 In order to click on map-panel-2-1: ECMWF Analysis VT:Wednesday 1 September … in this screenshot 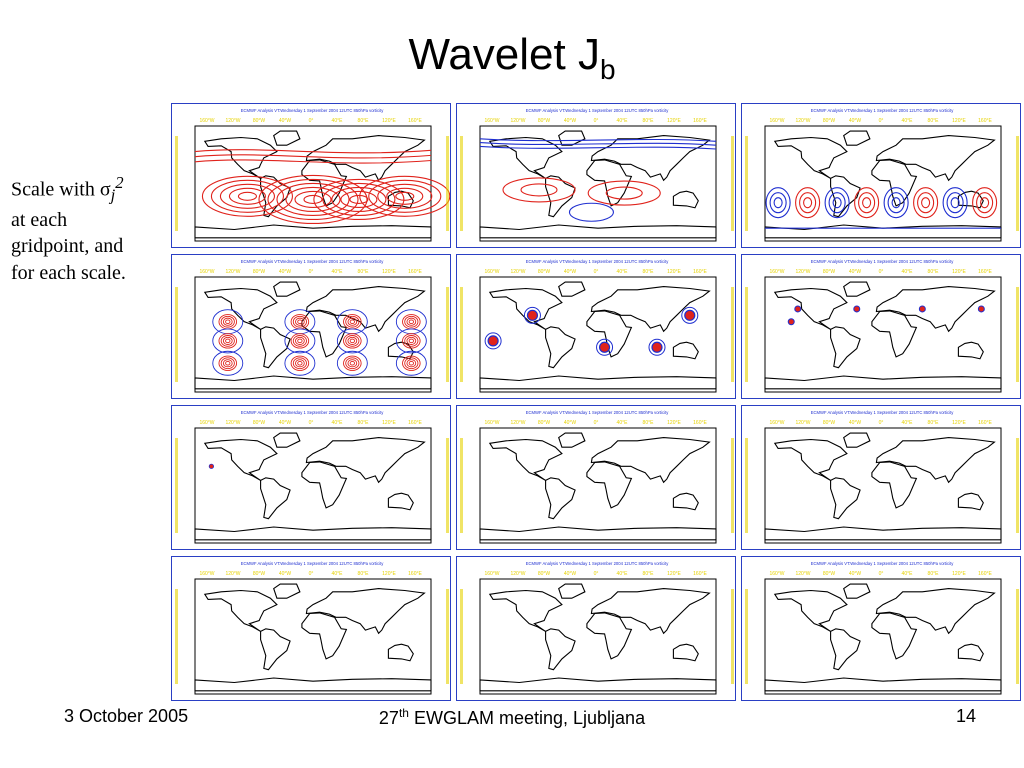, I will do `click(311, 326)`.